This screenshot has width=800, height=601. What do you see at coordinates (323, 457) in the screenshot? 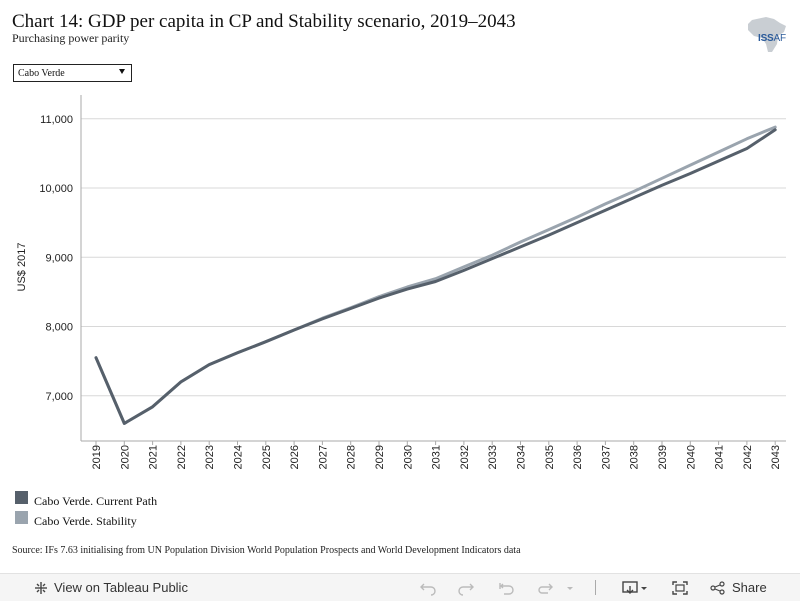
I see `x-tick-label: 2027` at bounding box center [323, 457].